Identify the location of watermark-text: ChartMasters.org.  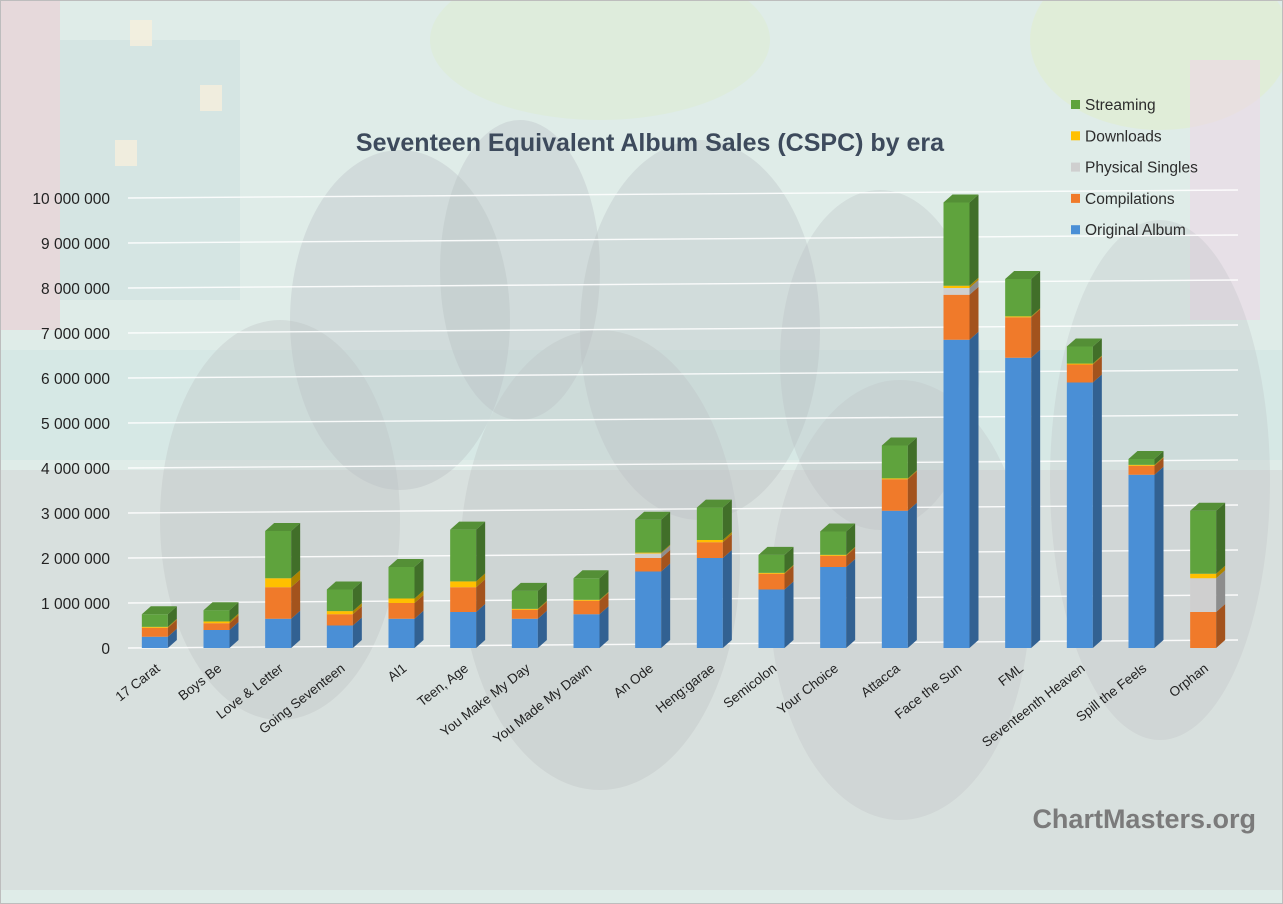
(1144, 819).